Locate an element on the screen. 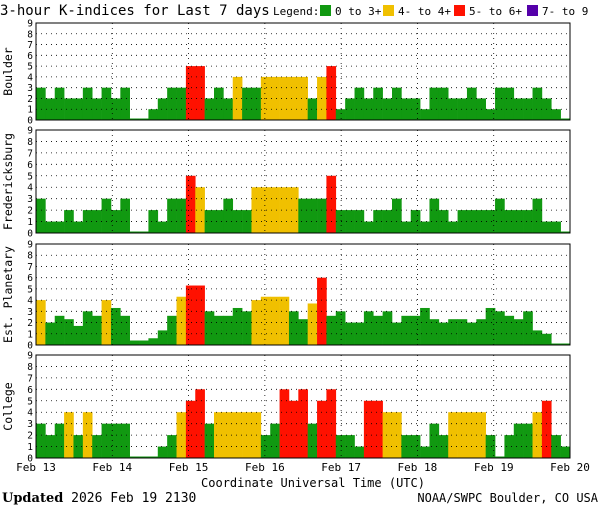  y-tick-1-1: 1 is located at coordinates (30, 222).